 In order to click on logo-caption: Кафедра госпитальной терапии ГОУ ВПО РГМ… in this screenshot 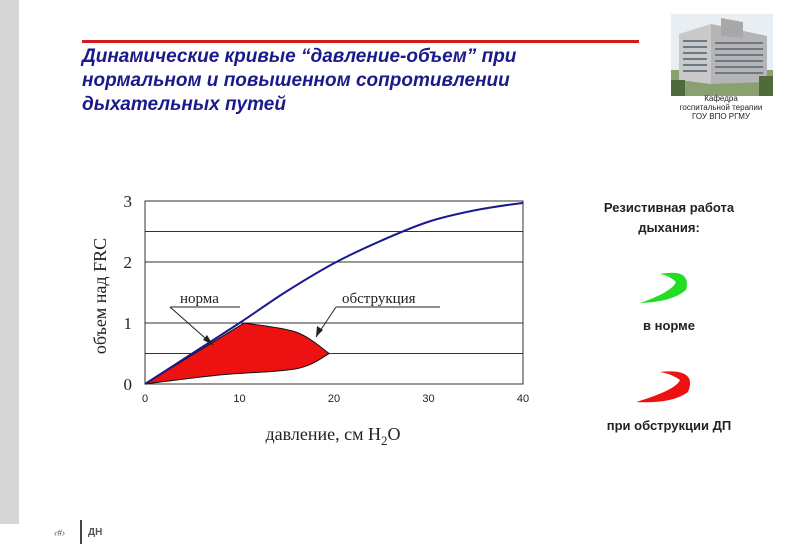, I will do `click(721, 107)`.